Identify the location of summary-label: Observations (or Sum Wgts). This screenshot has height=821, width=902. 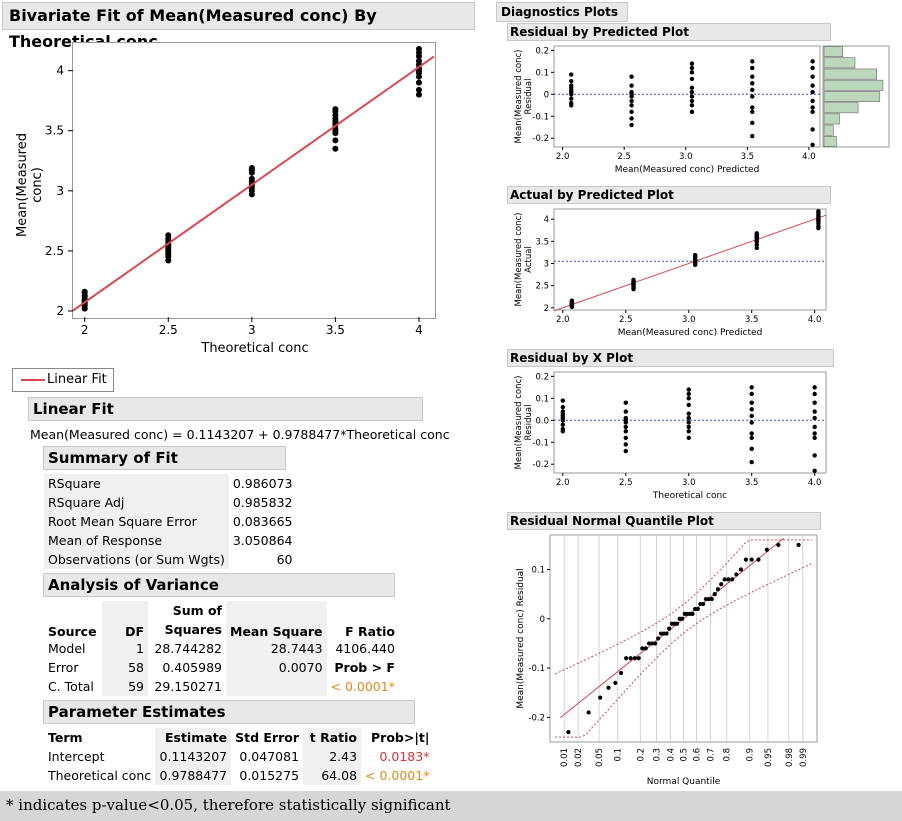
(136, 559).